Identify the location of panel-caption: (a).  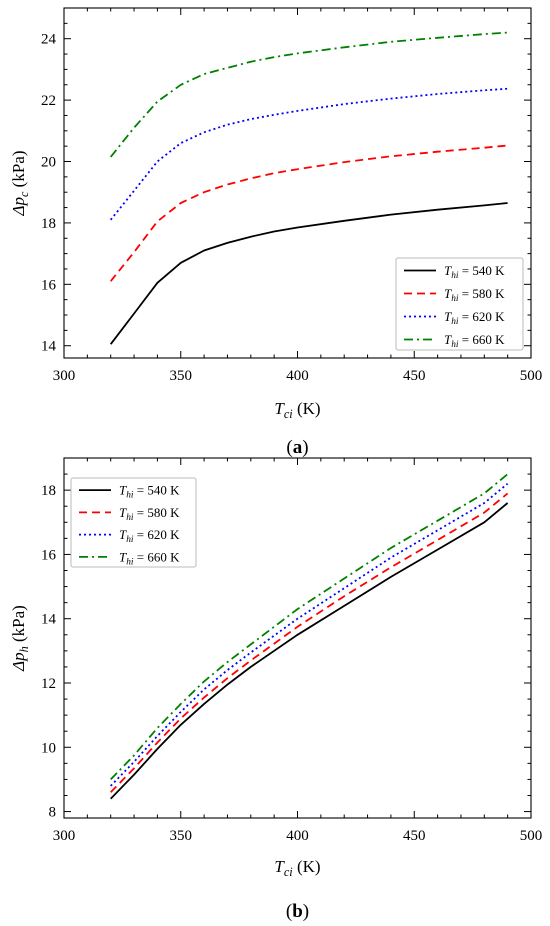
(297, 447).